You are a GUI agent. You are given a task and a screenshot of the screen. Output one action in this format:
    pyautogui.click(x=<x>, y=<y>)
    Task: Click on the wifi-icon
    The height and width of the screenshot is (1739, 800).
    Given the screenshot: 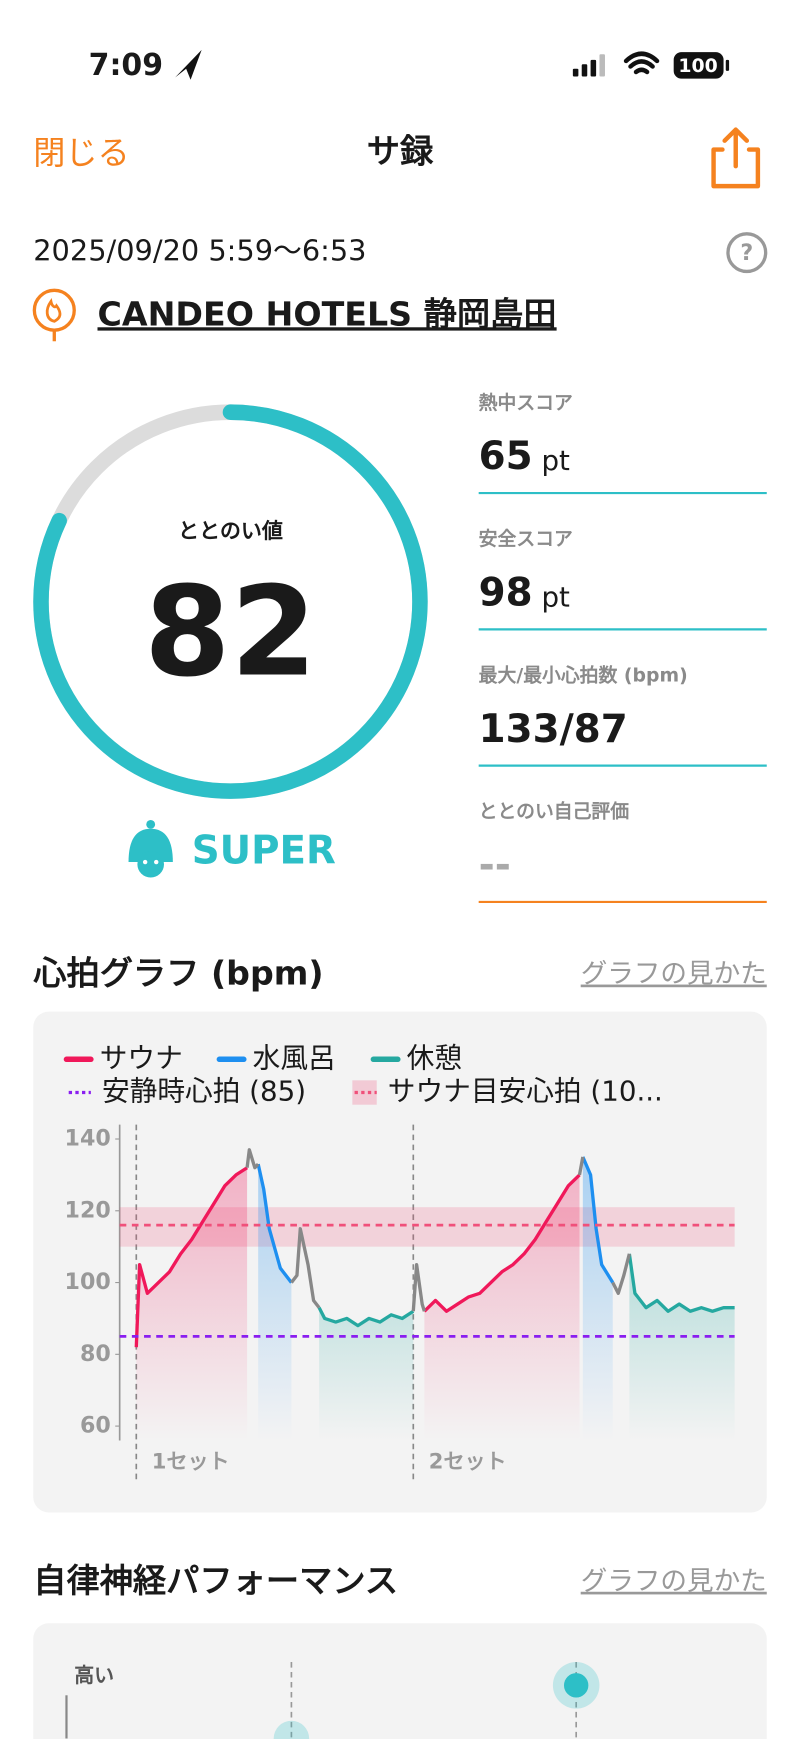 What is the action you would take?
    pyautogui.click(x=641, y=63)
    